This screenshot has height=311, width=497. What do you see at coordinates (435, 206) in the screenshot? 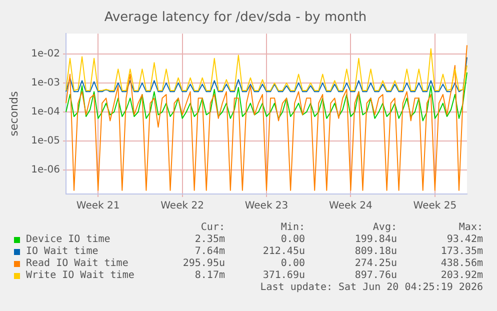
I see `x-tick-label: Week 25` at bounding box center [435, 206].